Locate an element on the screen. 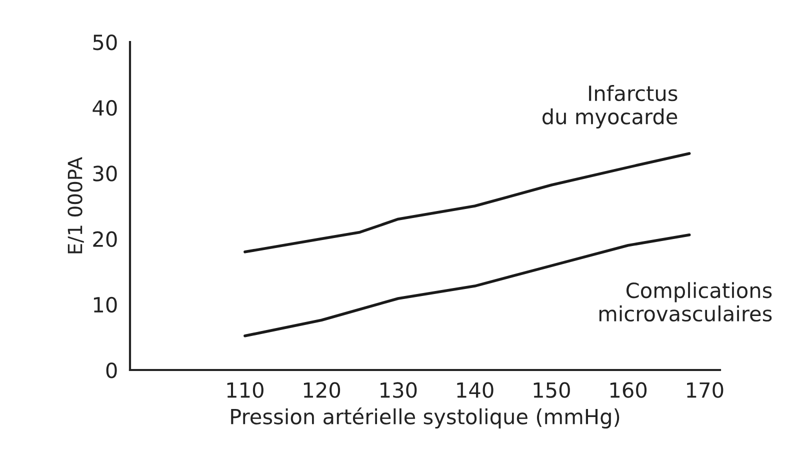 The height and width of the screenshot is (465, 807). y-tick-label: 0 is located at coordinates (111, 370).